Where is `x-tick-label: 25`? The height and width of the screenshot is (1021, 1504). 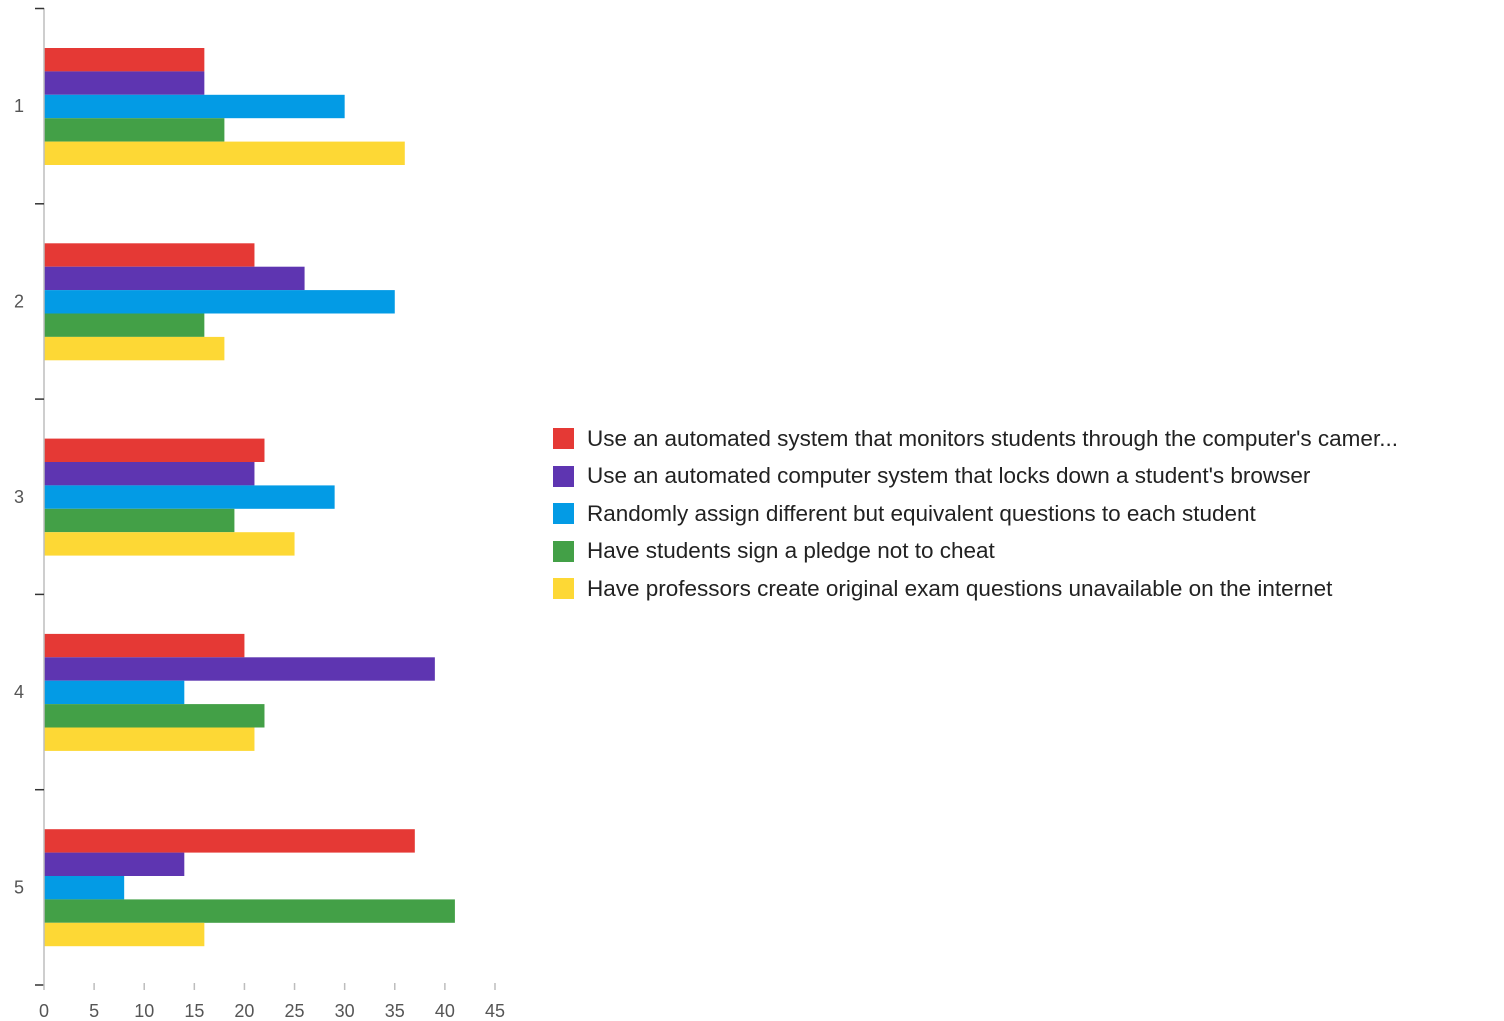
x-tick-label: 25 is located at coordinates (295, 1011).